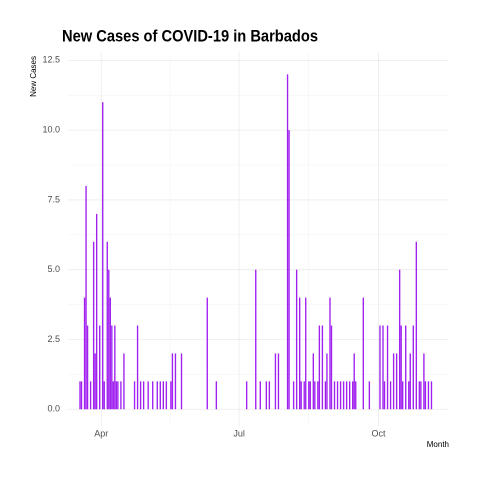 The image size is (480, 480). I want to click on x-tick-label: Jul, so click(239, 433).